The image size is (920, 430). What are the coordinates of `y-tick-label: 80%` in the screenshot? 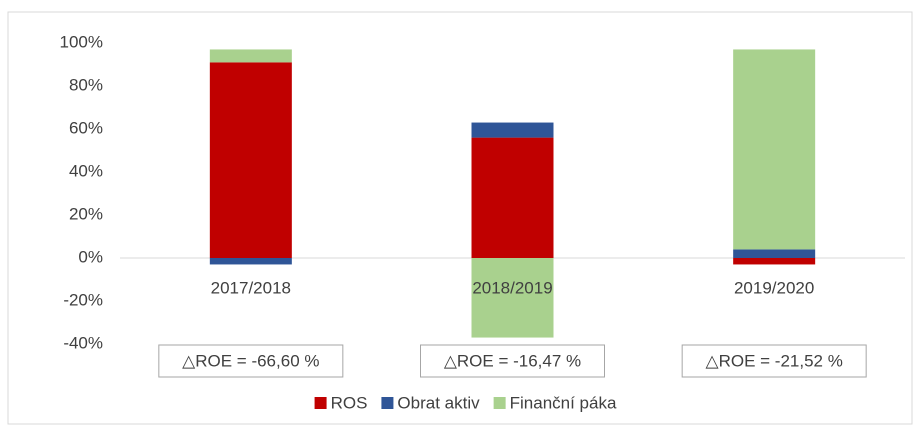 It's located at (86, 84).